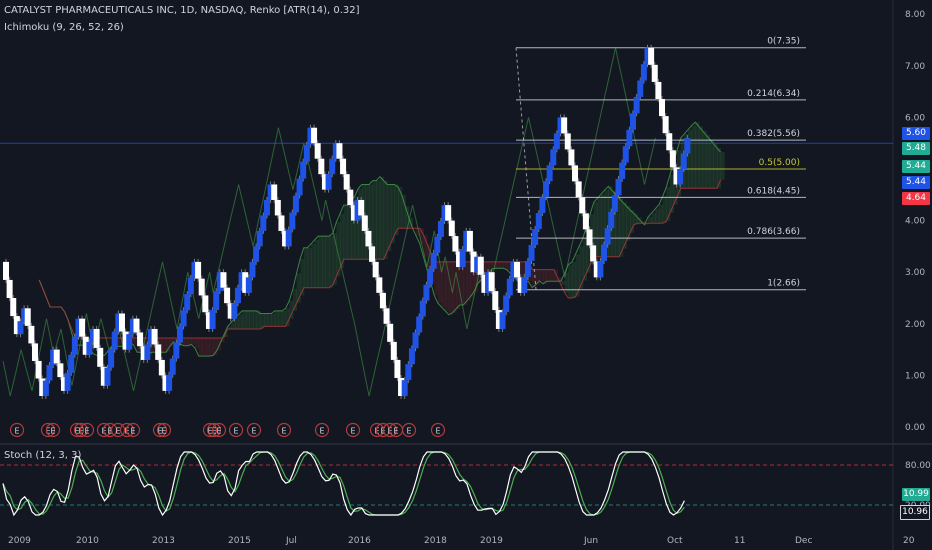  I want to click on fib-level-label: 0.618(4.45), so click(773, 191).